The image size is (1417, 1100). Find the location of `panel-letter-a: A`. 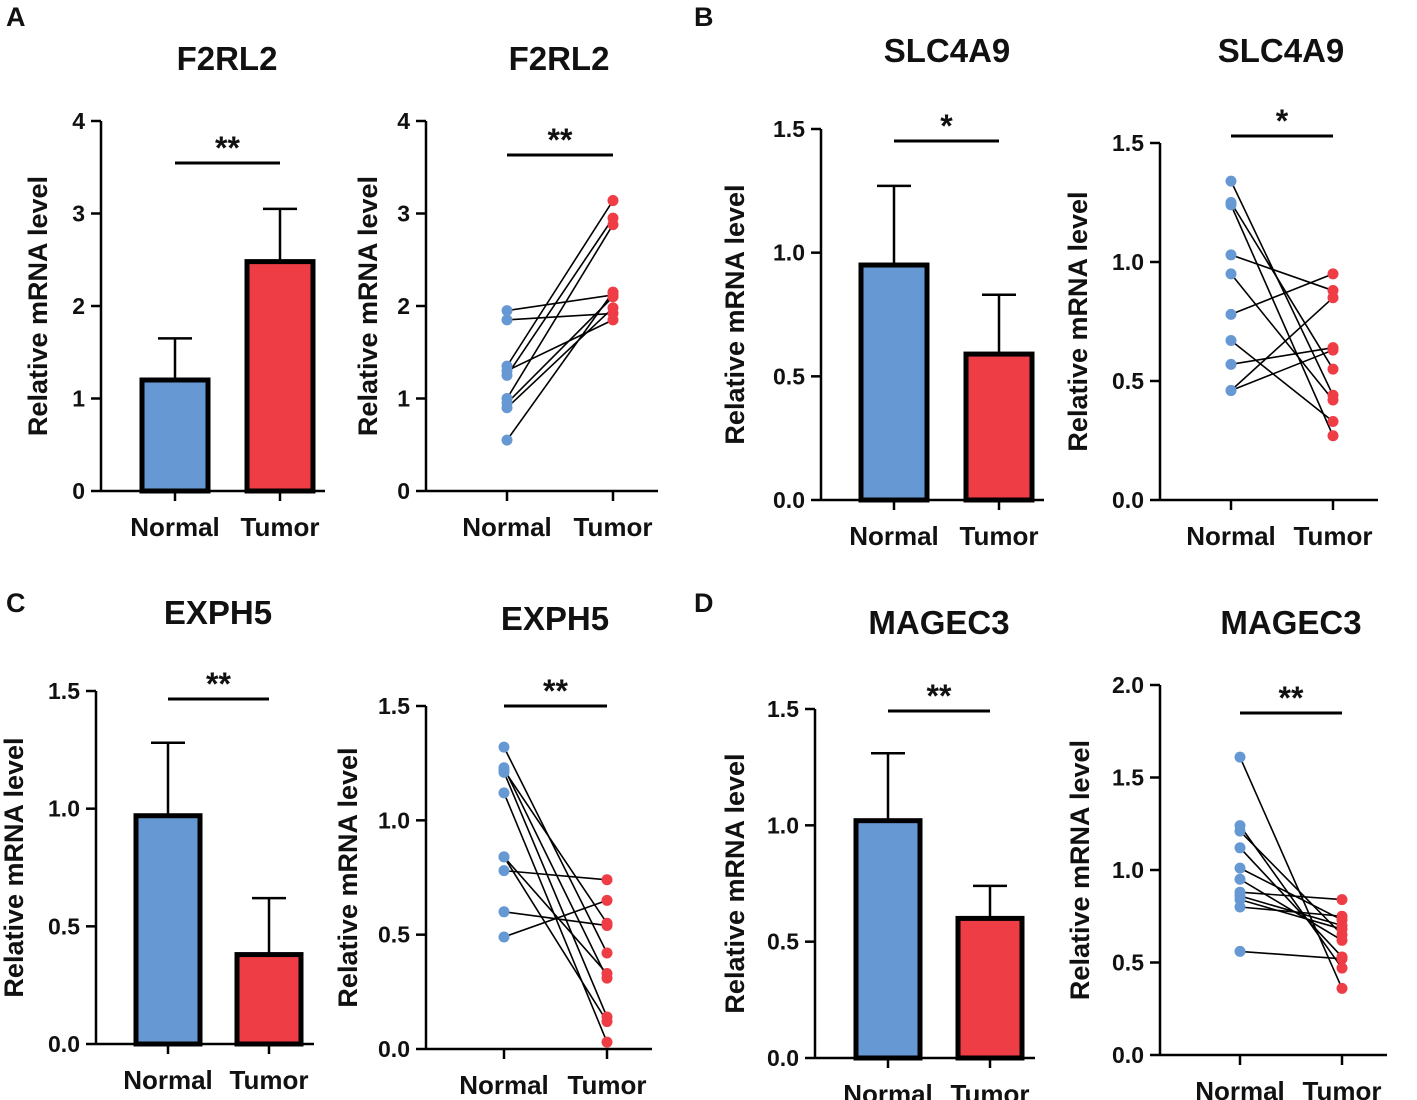

panel-letter-a: A is located at coordinates (16, 17).